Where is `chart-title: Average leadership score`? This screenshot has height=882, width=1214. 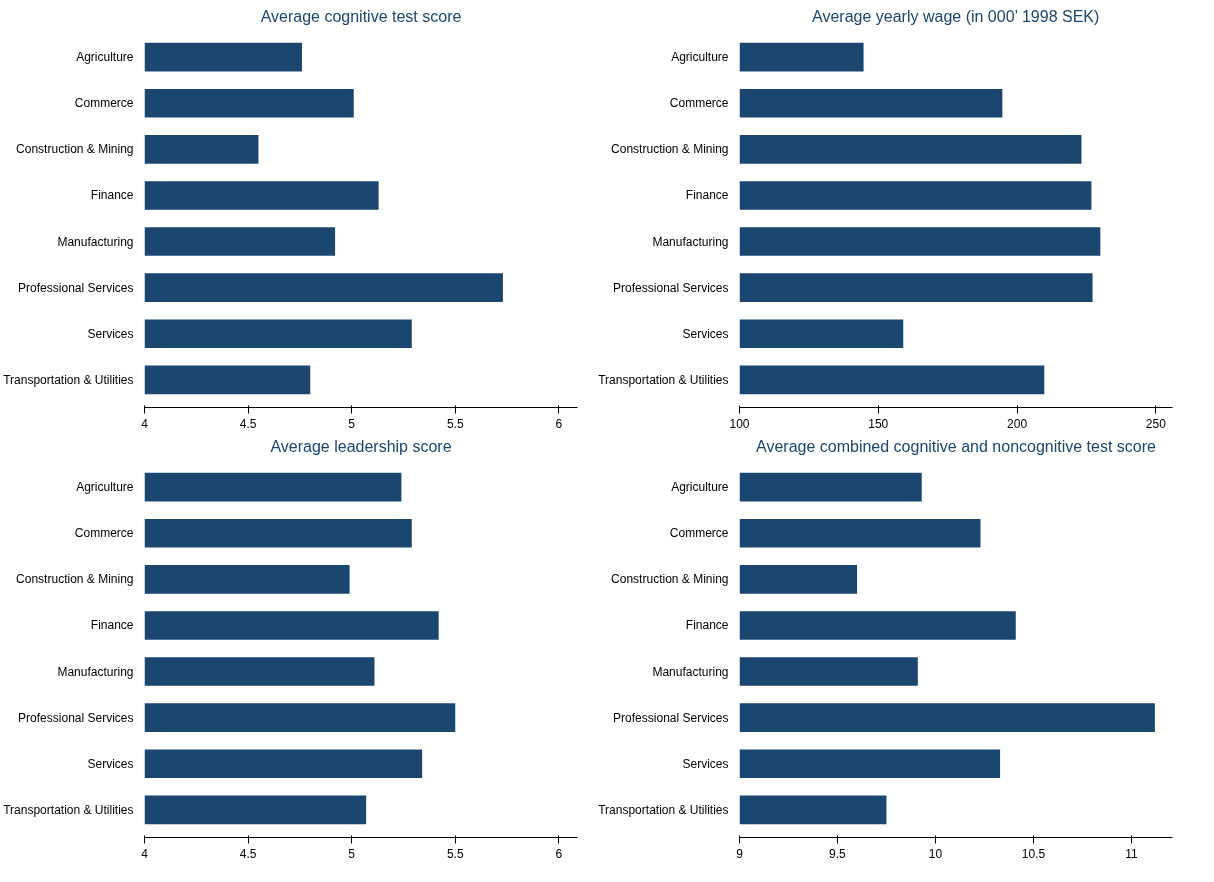
chart-title: Average leadership score is located at coordinates (361, 446).